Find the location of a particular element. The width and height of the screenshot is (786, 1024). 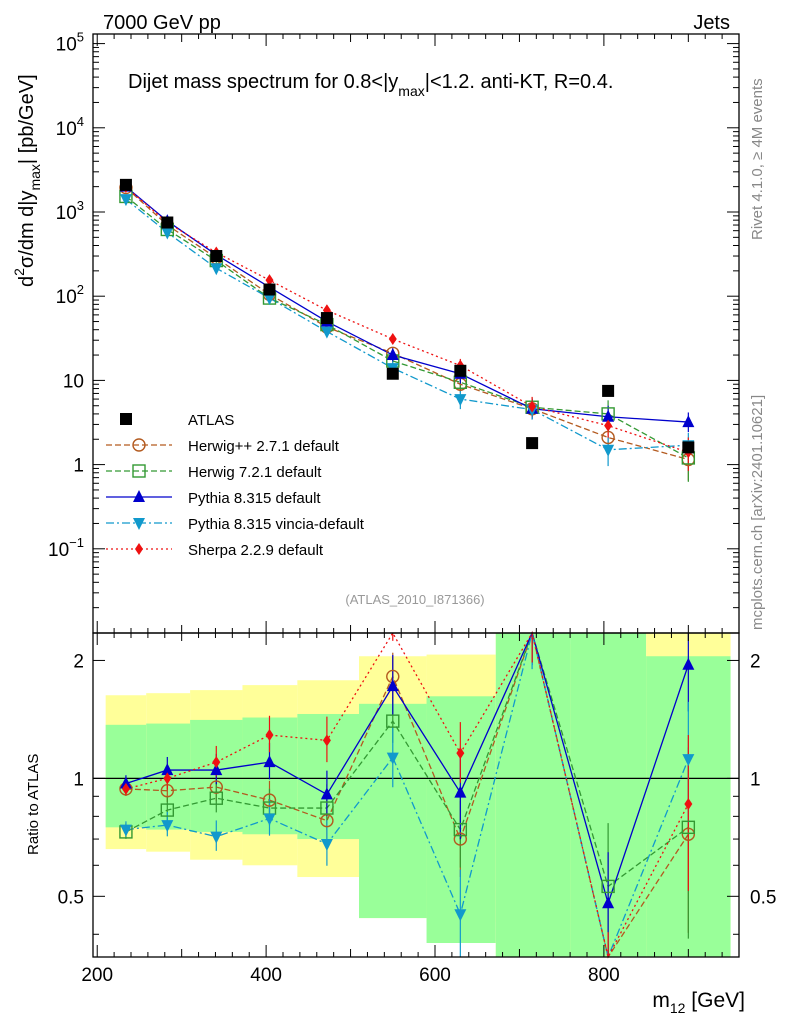

ylabel-part-1: d is located at coordinates (27, 281).